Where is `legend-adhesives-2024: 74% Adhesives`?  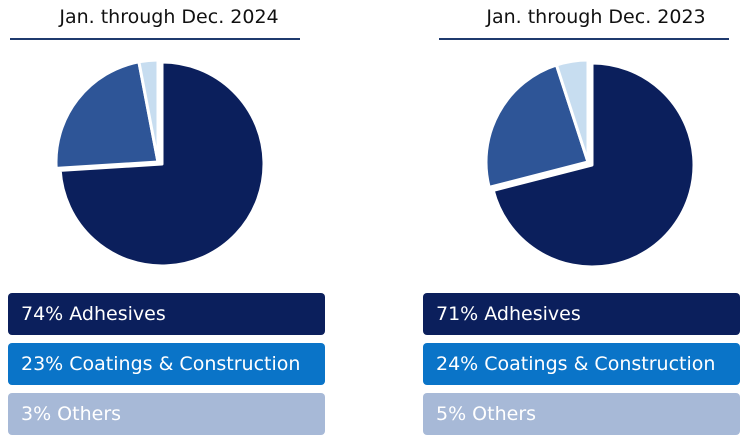 legend-adhesives-2024: 74% Adhesives is located at coordinates (166, 314).